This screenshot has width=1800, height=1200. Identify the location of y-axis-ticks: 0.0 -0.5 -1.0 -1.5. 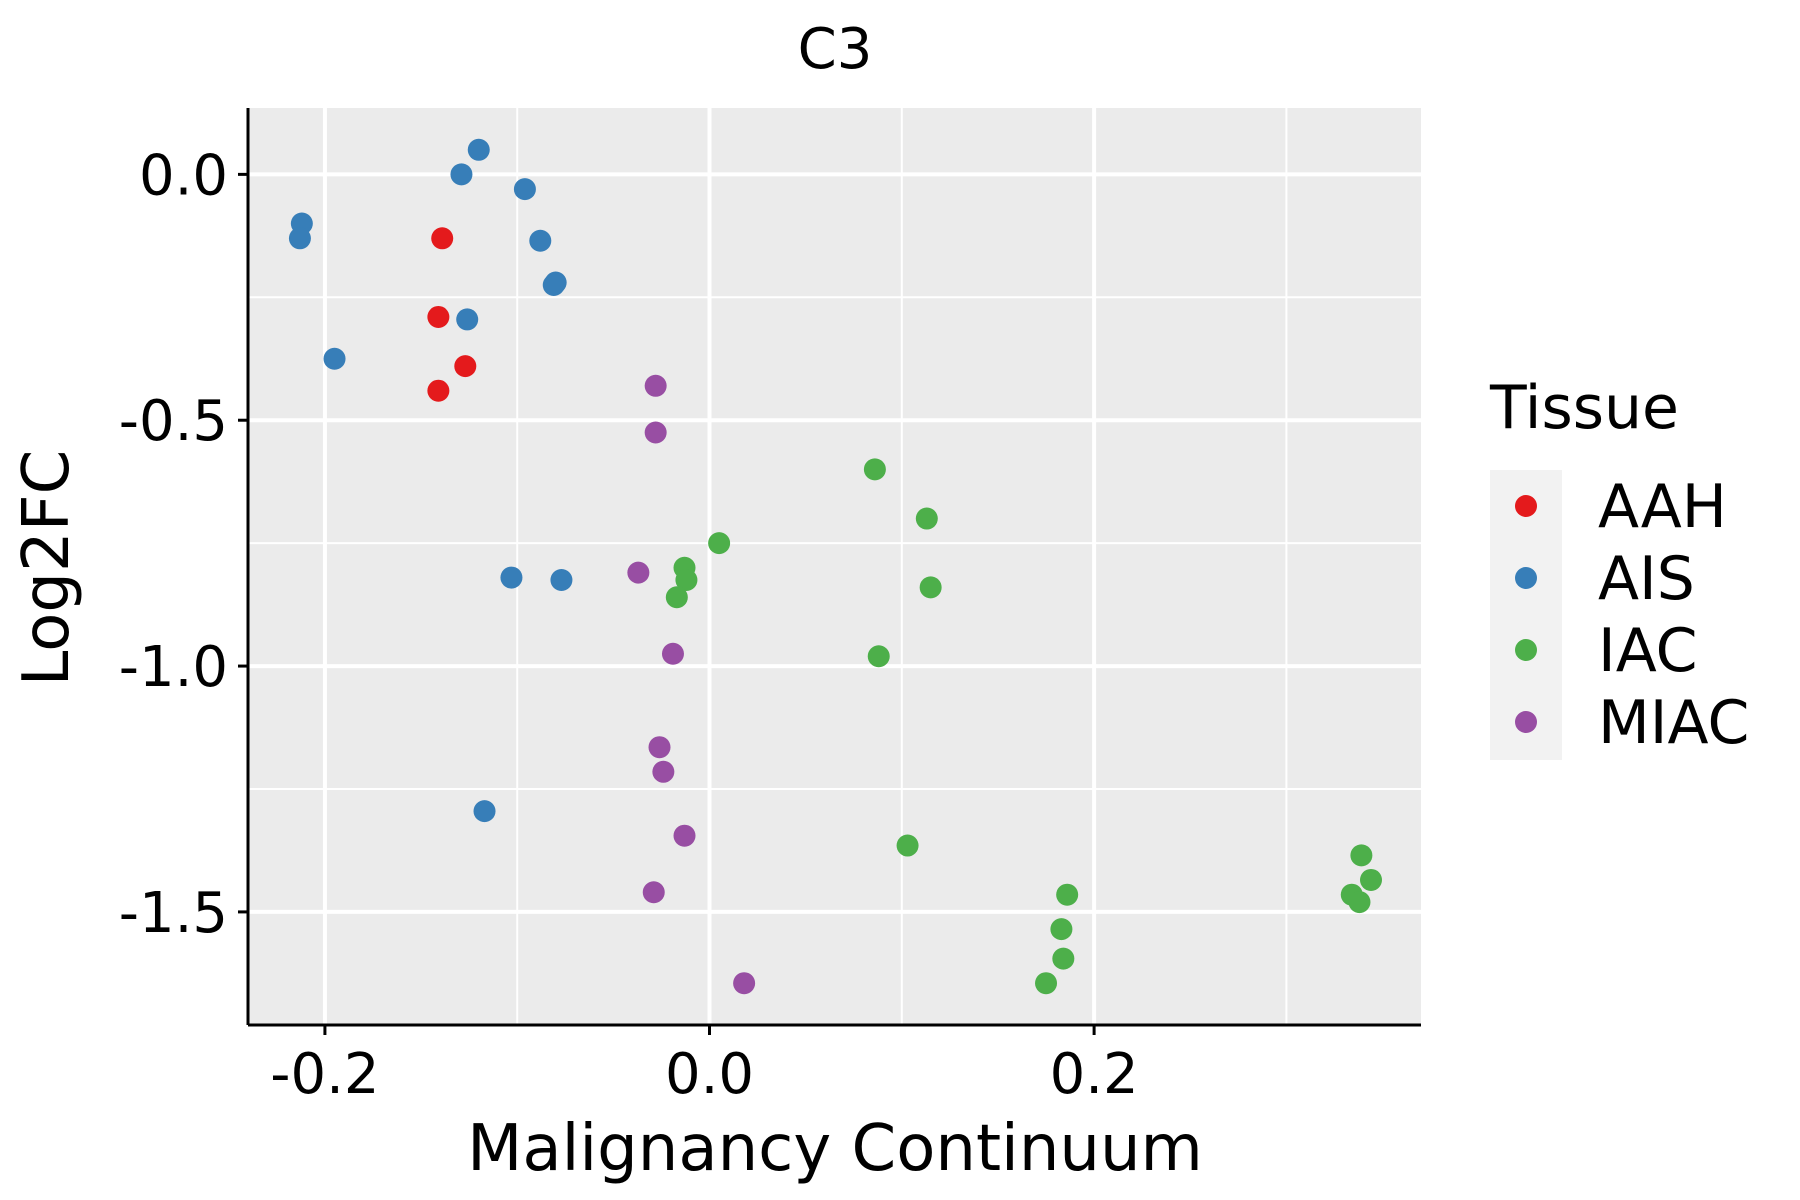
(183, 544).